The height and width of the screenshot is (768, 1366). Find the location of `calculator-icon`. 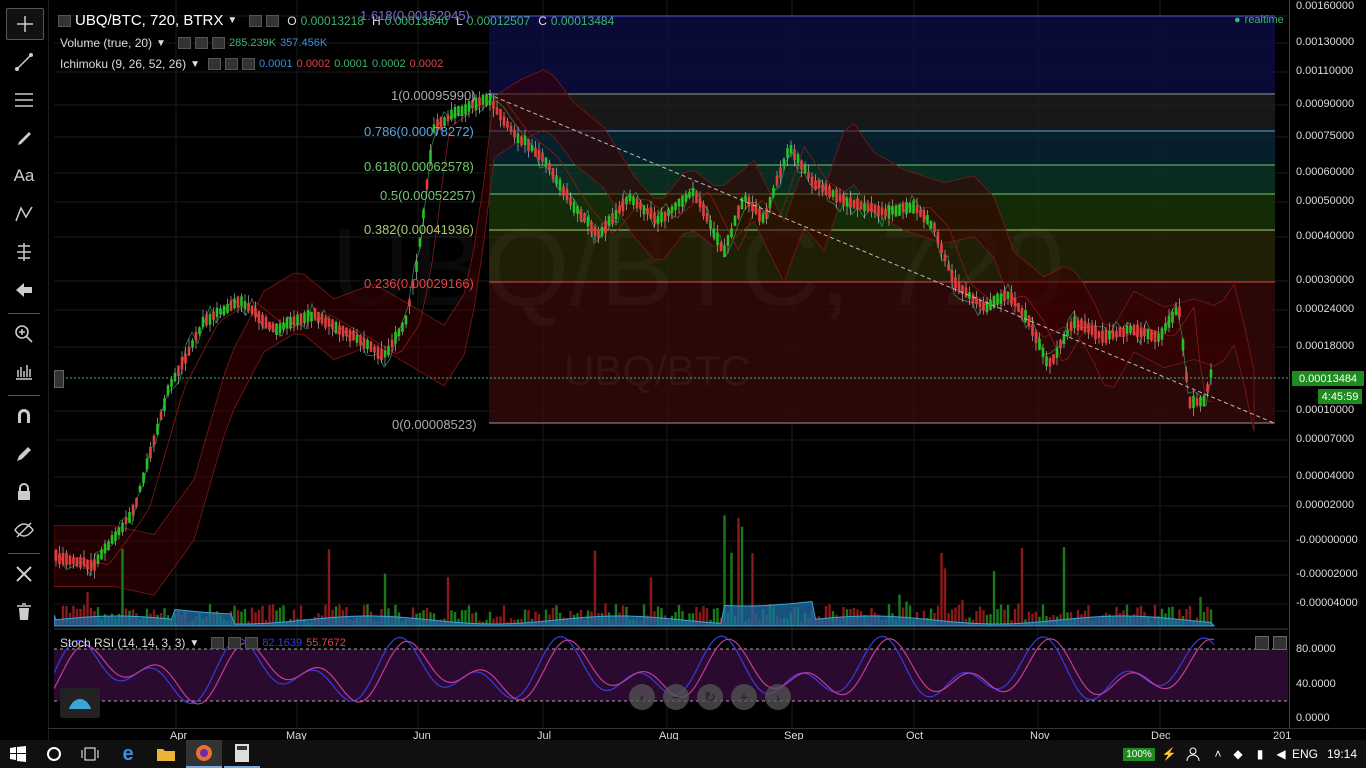

calculator-icon is located at coordinates (242, 754).